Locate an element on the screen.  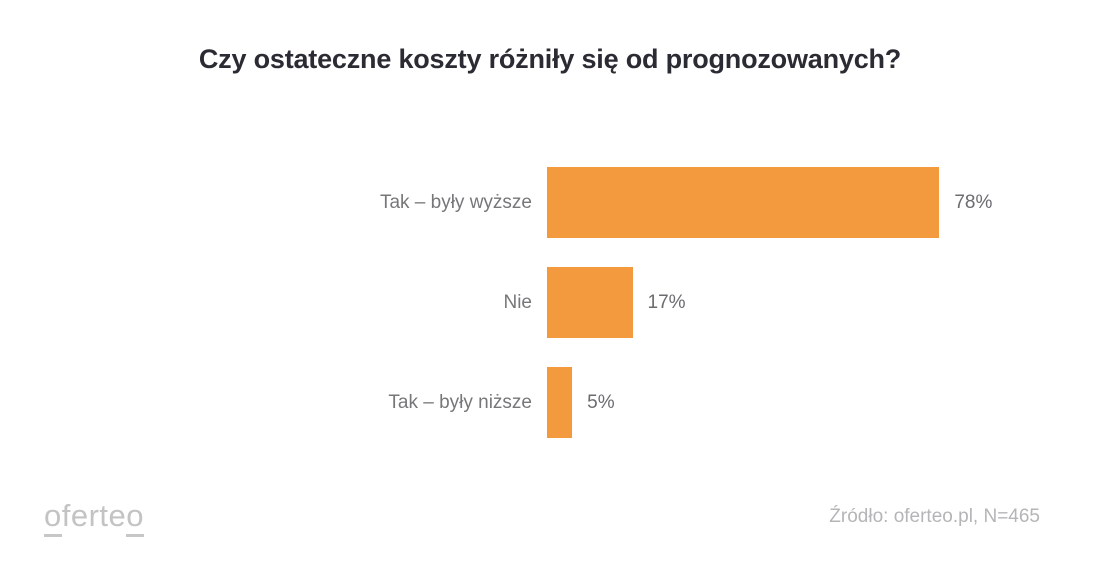
bar-row: Nie 17% is located at coordinates (550, 302).